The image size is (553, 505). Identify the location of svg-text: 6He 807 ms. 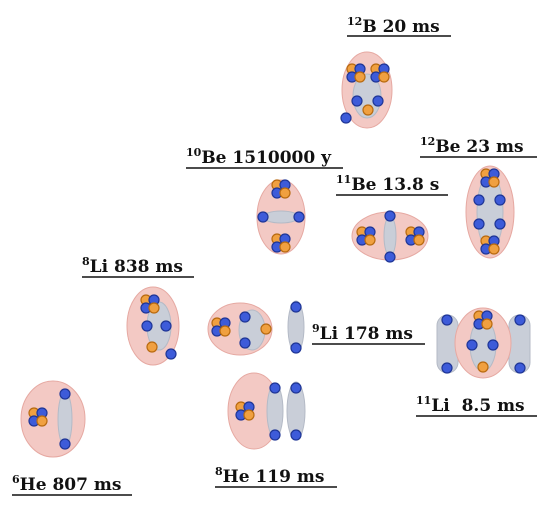
(66, 484).